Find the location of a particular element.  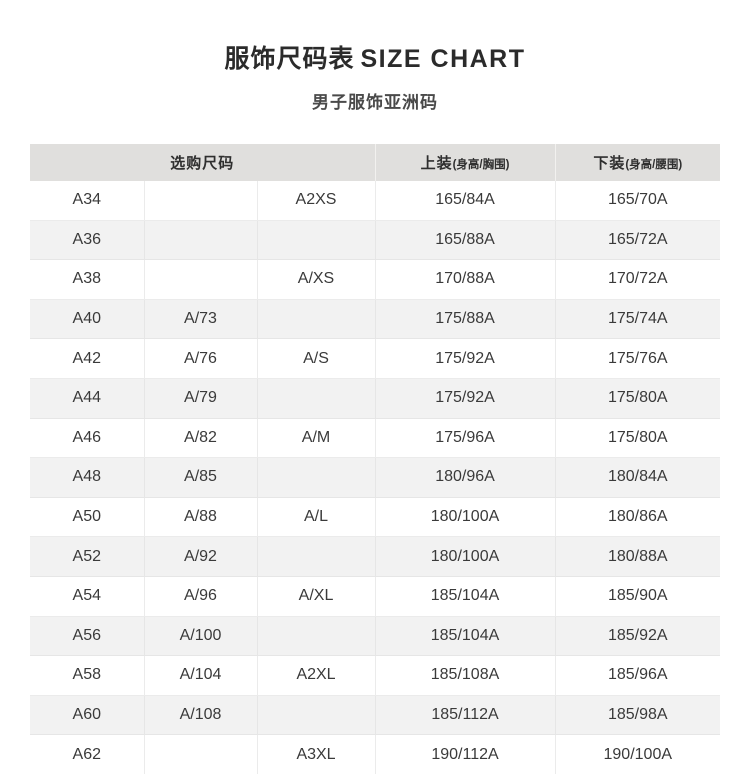

cell-size-b: A/92 is located at coordinates (201, 556).